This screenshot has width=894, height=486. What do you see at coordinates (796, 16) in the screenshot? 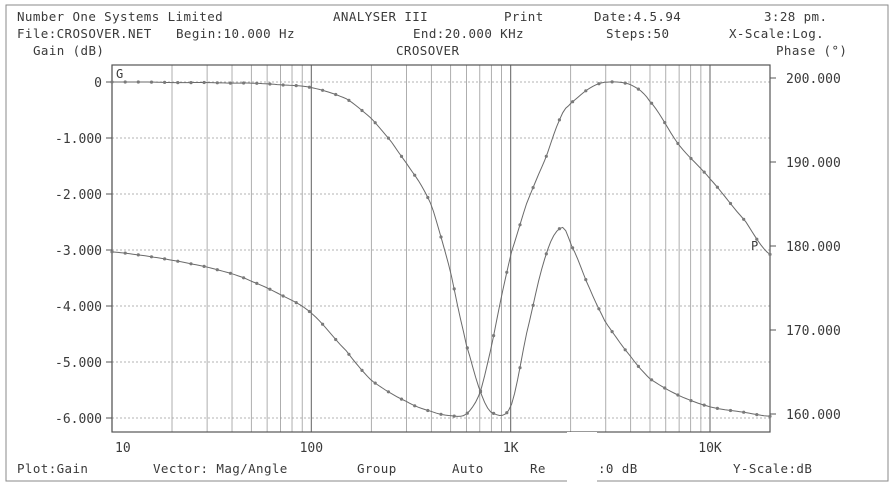
I see `time-display: 3:28 pm.` at bounding box center [796, 16].